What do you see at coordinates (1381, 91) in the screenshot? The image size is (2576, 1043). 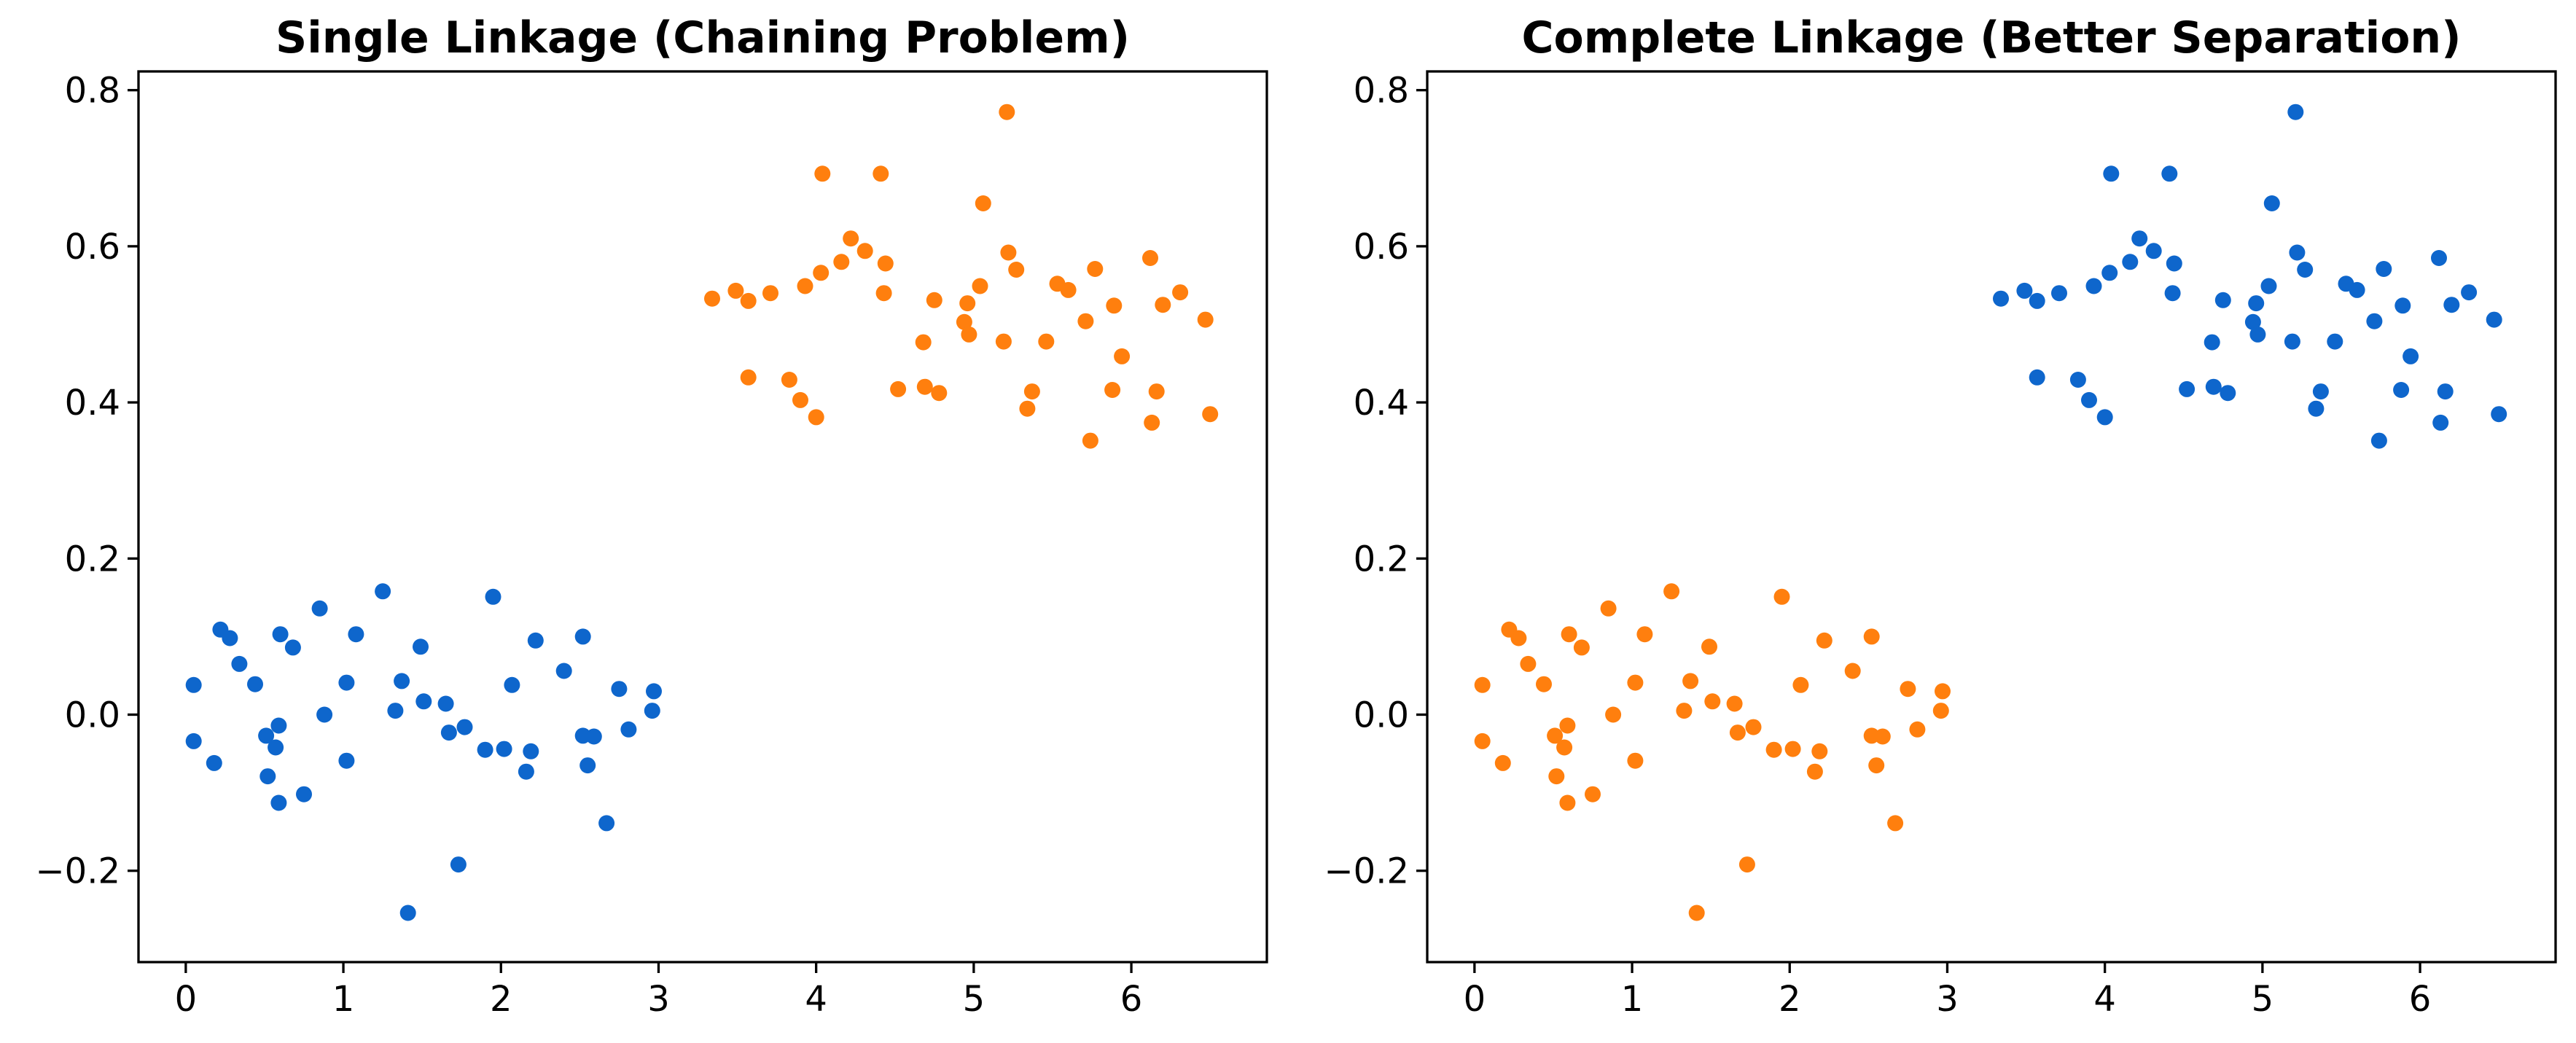 I see `y-tick-label: 0.8` at bounding box center [1381, 91].